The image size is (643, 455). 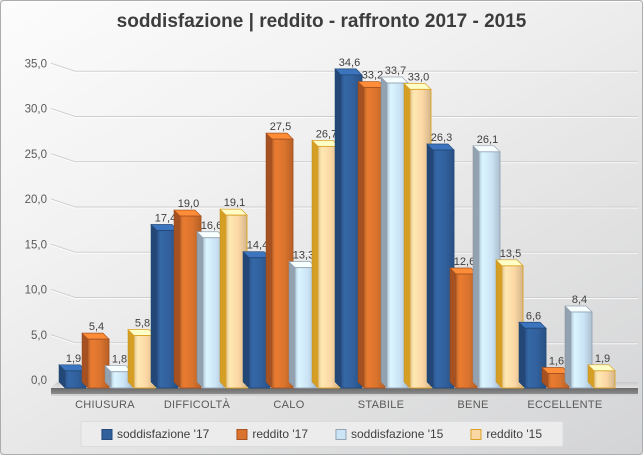 What do you see at coordinates (288, 405) in the screenshot?
I see `x-axis-label: CALO` at bounding box center [288, 405].